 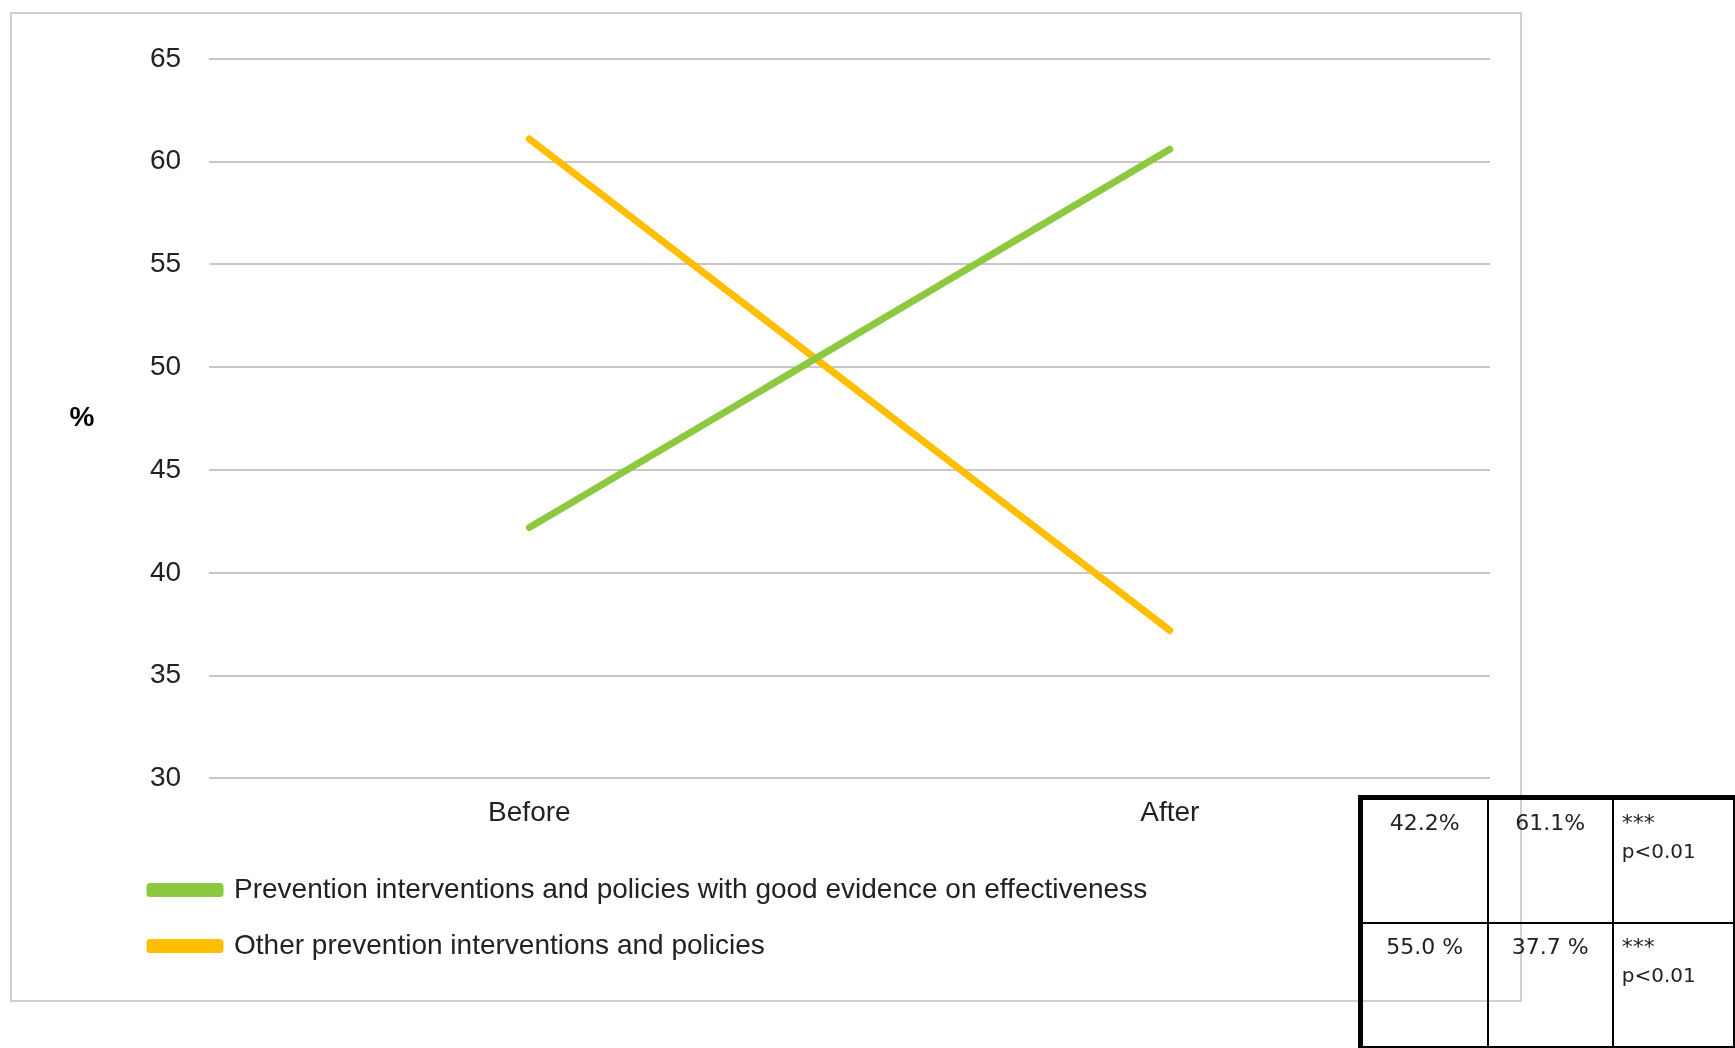 What do you see at coordinates (82, 417) in the screenshot?
I see `y-axis-title: %` at bounding box center [82, 417].